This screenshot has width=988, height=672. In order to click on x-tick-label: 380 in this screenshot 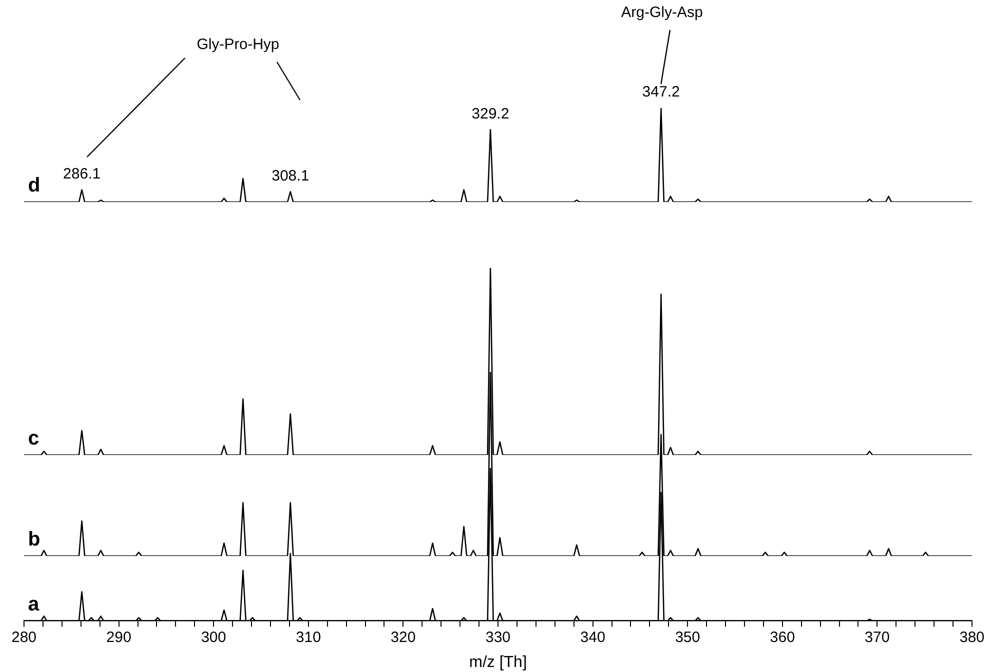, I will do `click(972, 637)`.